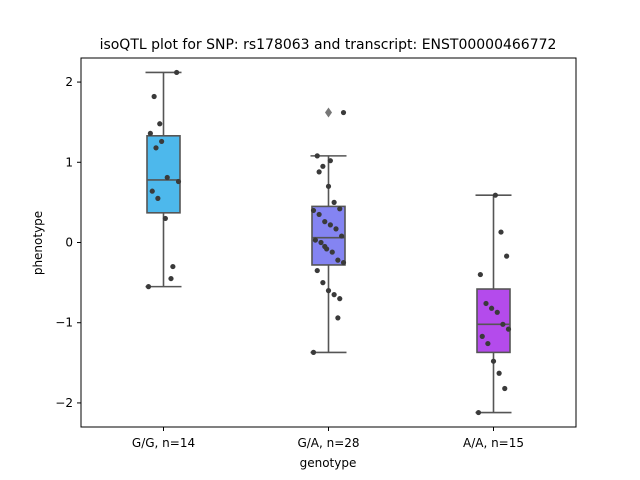  I want to click on y-tick-label: 0, so click(69, 243).